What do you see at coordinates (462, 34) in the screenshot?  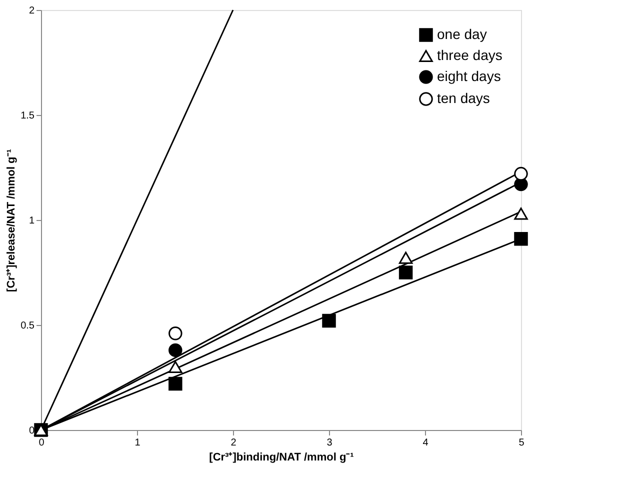 I see `legend-label: one day` at bounding box center [462, 34].